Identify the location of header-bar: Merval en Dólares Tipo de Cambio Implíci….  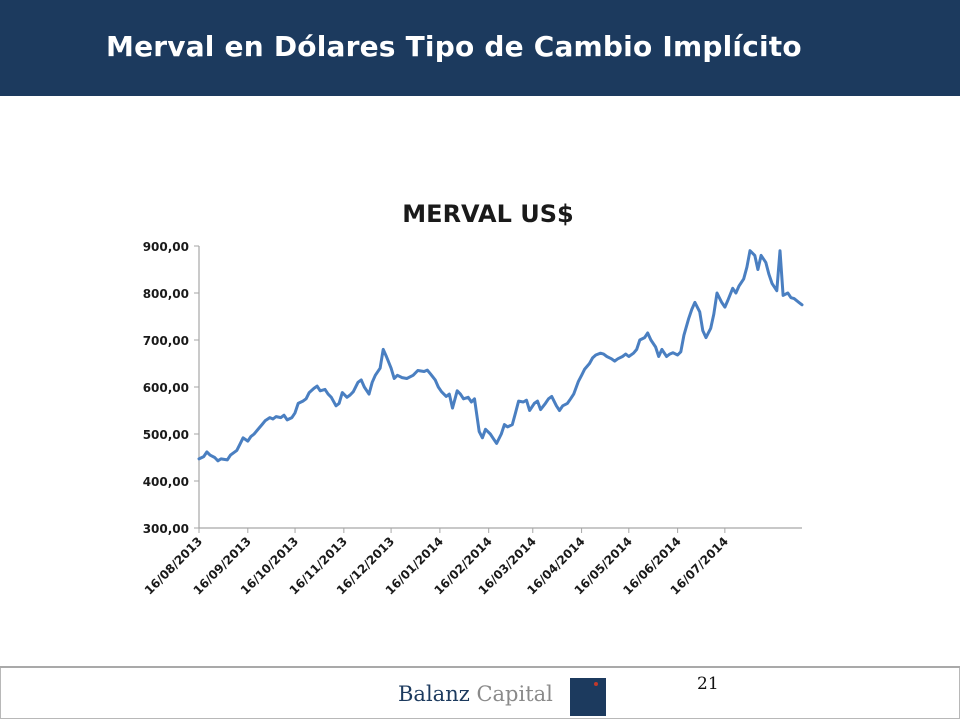
(480, 48).